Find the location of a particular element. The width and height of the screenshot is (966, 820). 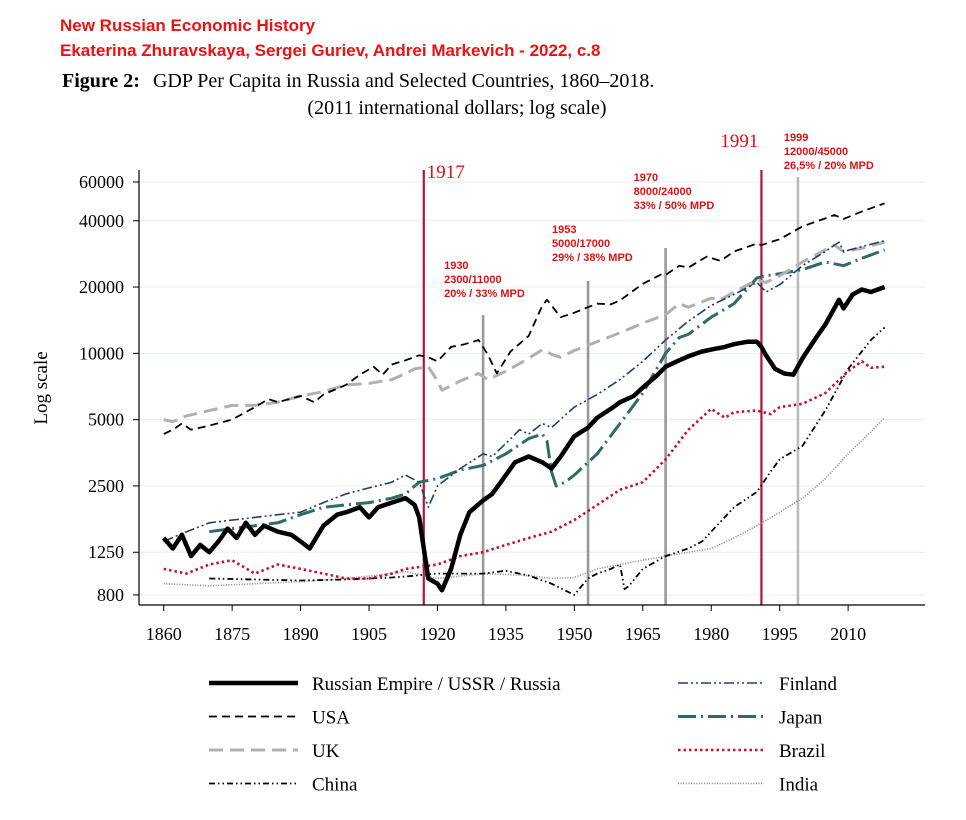

y-tick-label: 800 is located at coordinates (110, 595).